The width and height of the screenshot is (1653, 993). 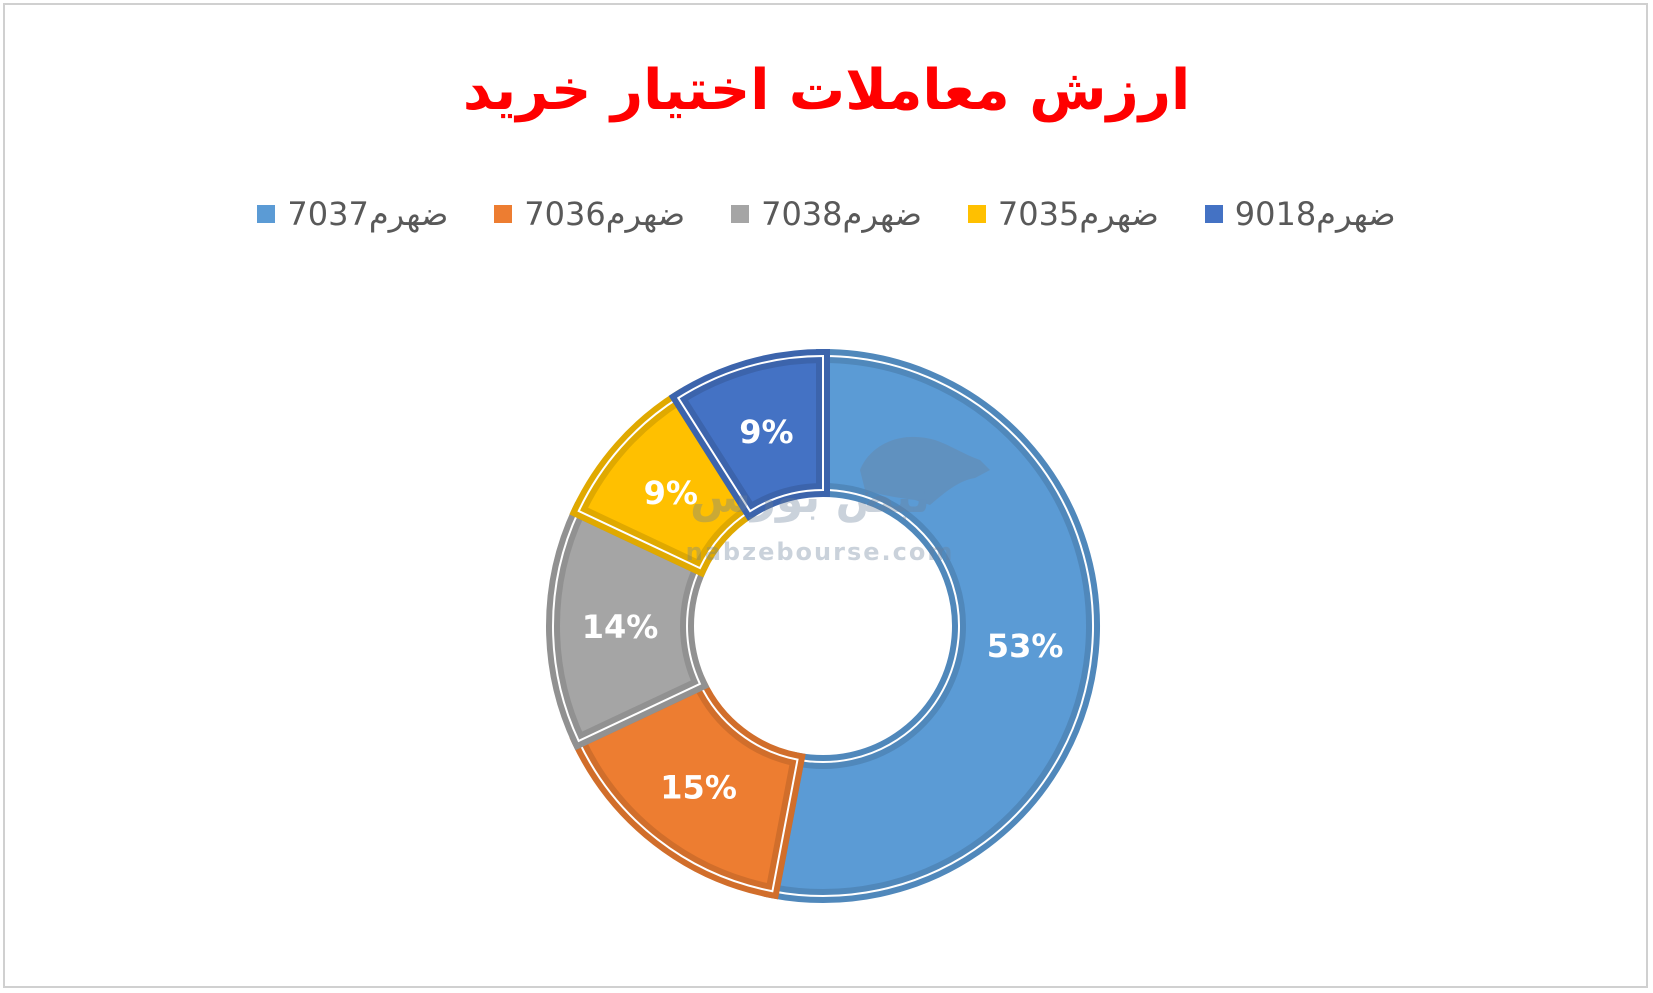 What do you see at coordinates (810, 497) in the screenshot?
I see `watermark-logo-text: نبض بورس` at bounding box center [810, 497].